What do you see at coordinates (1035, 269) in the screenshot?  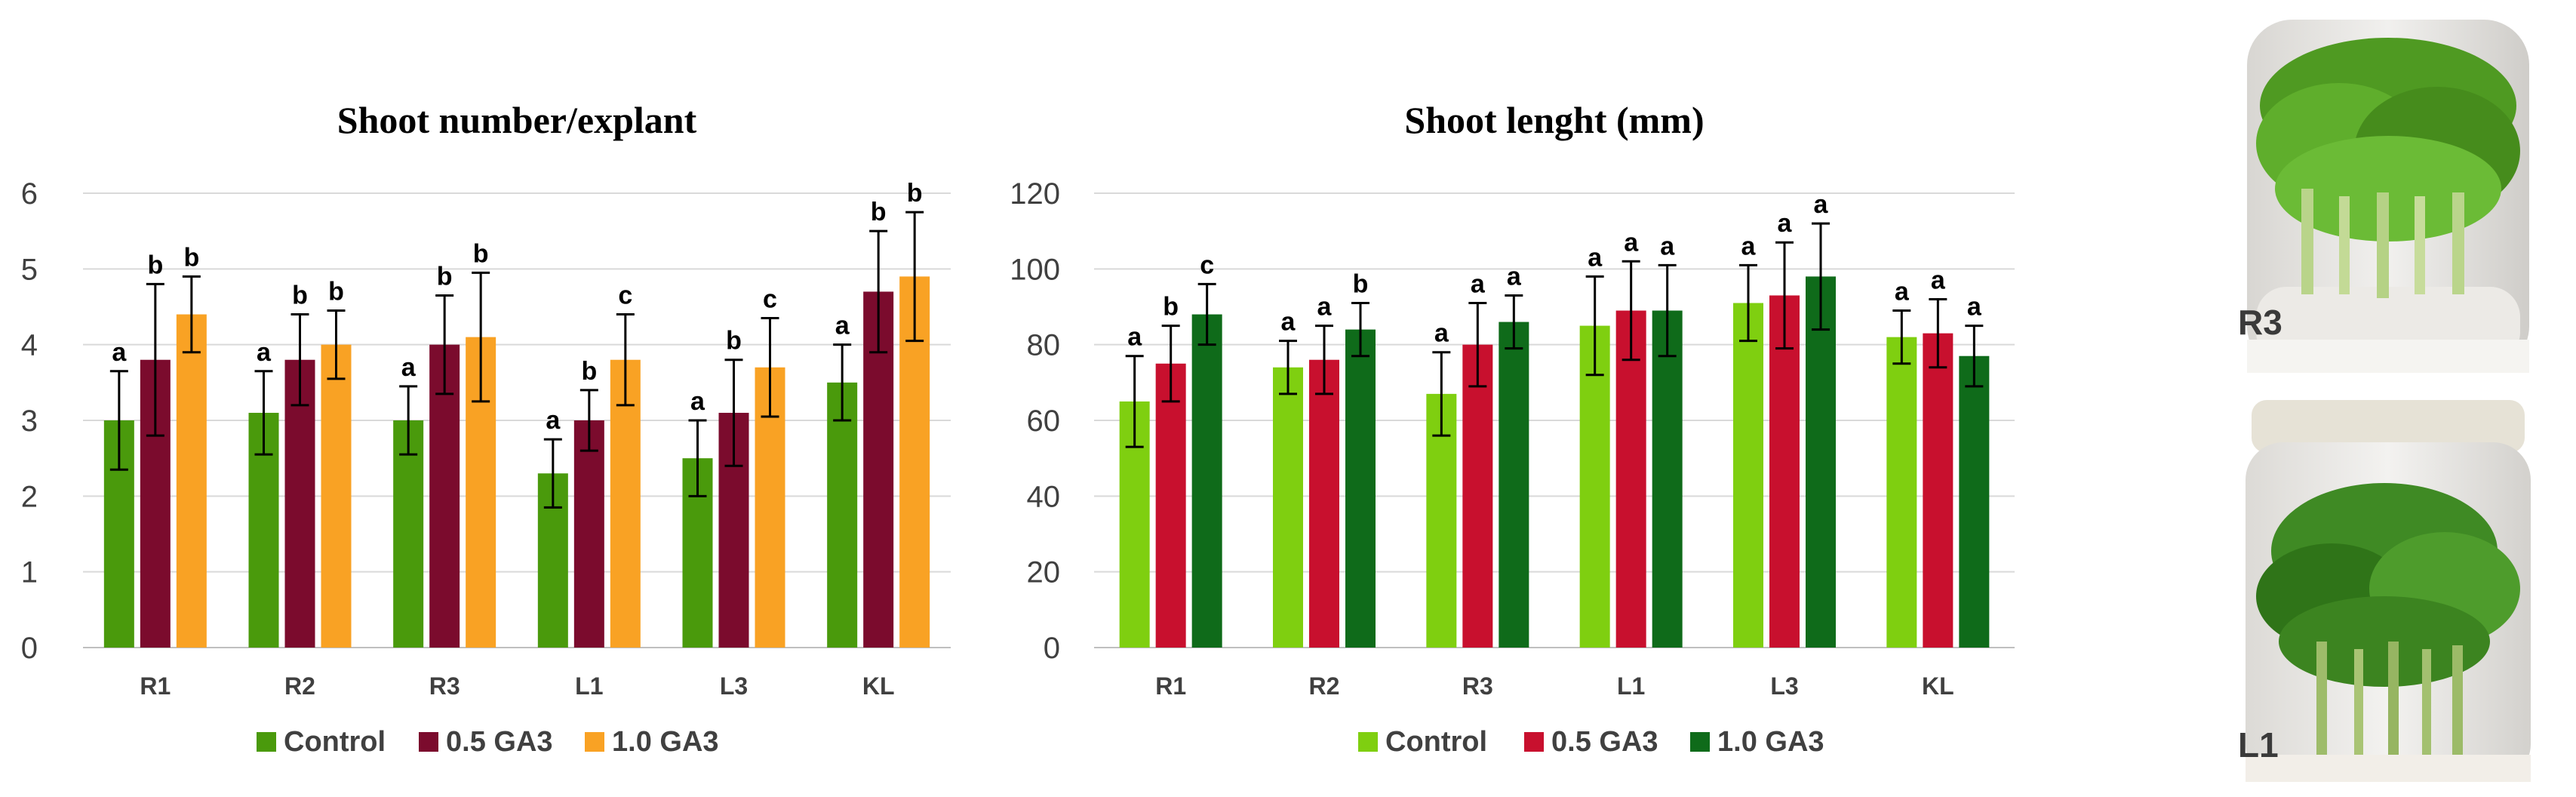 I see `y-tick-label: 100` at bounding box center [1035, 269].